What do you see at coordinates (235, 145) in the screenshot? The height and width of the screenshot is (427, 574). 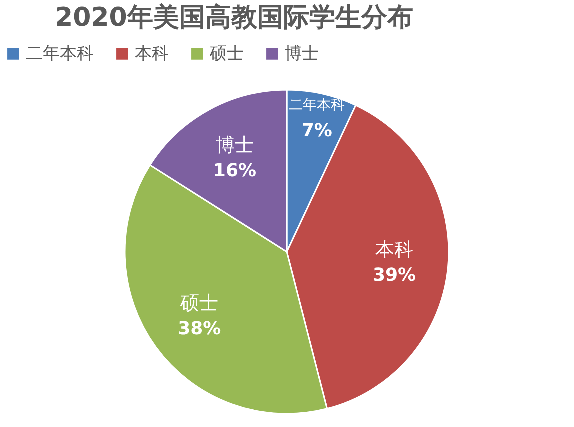 I see `slice-label: 博士` at bounding box center [235, 145].